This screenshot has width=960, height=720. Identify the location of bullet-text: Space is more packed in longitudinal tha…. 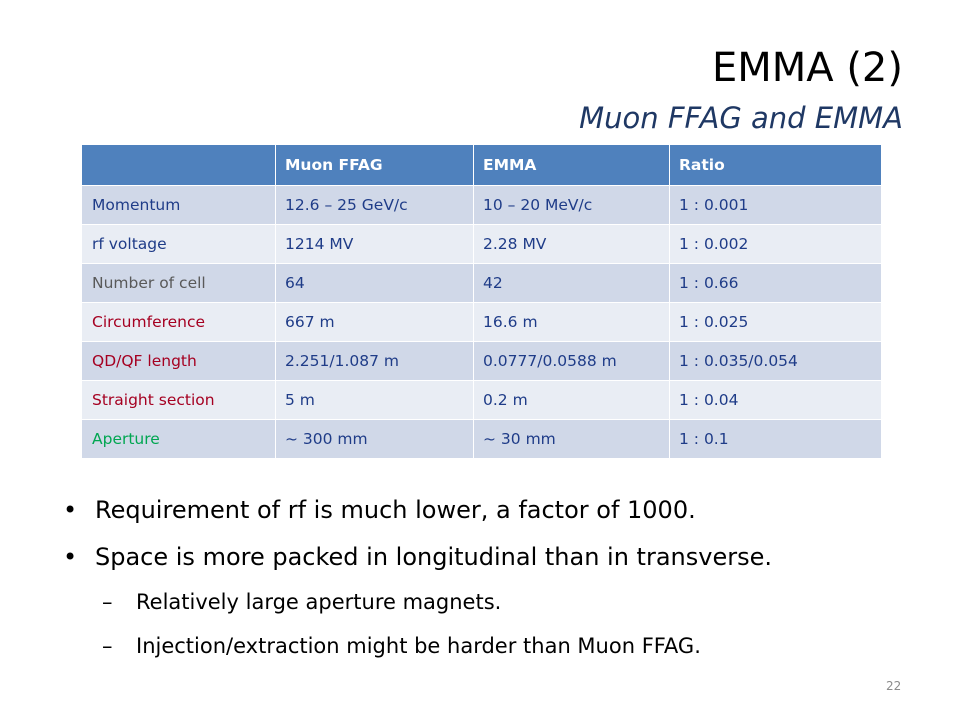
(433, 557).